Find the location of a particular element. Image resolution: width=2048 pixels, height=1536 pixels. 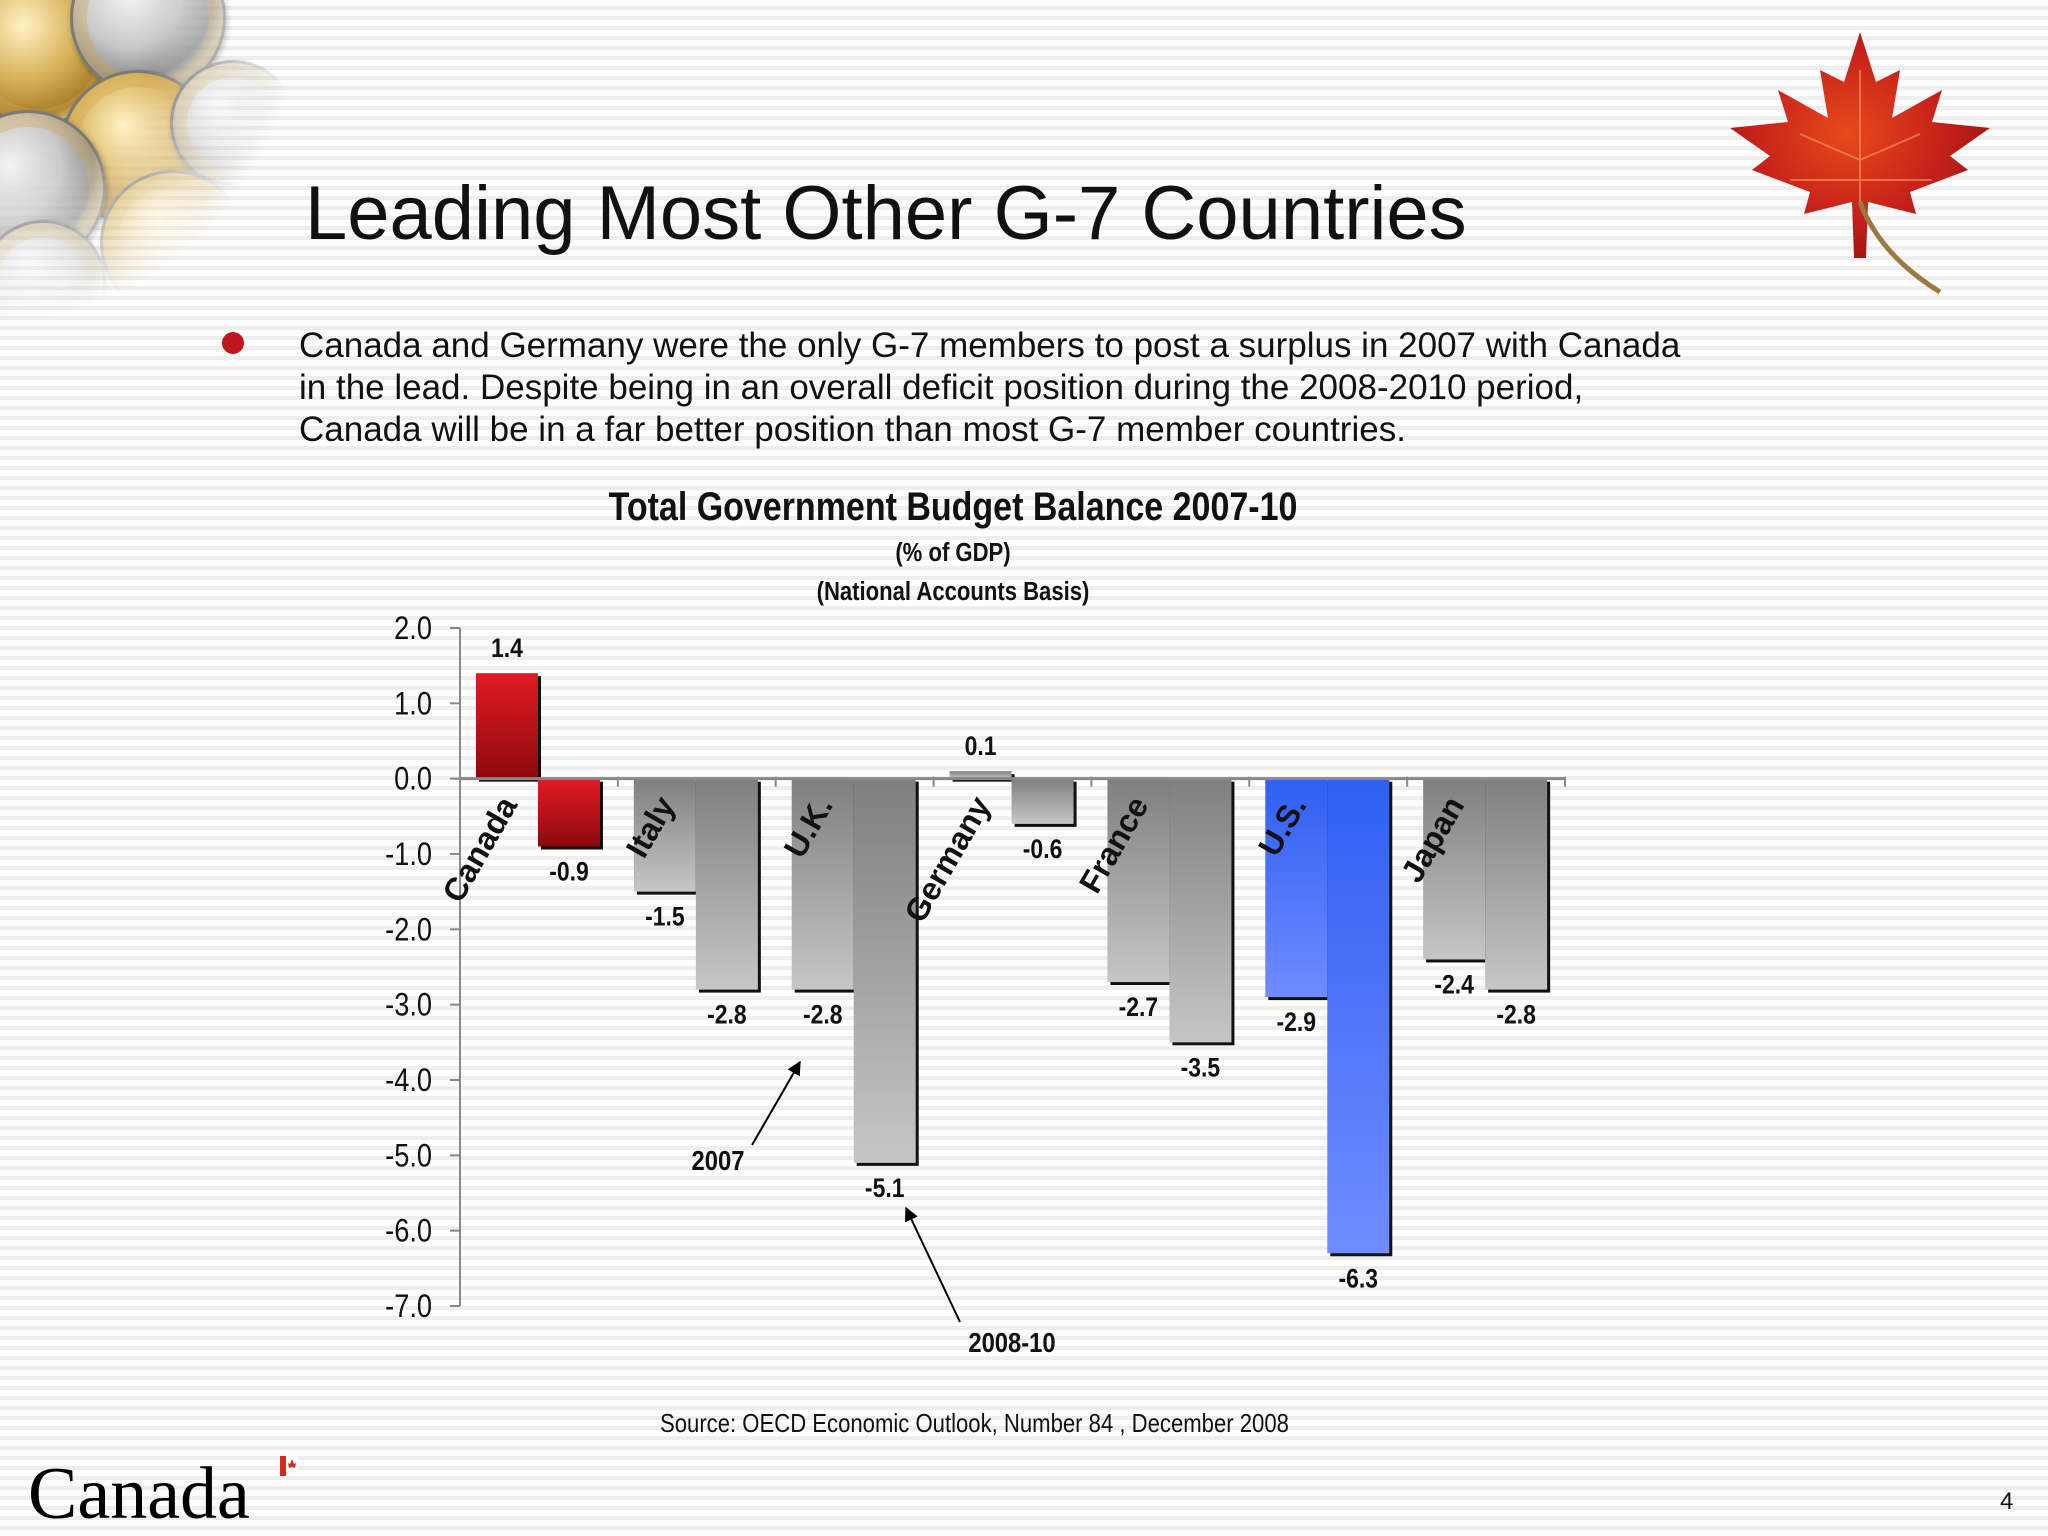

chart-subtitle-basis: (National Accounts Basis) is located at coordinates (953, 591).